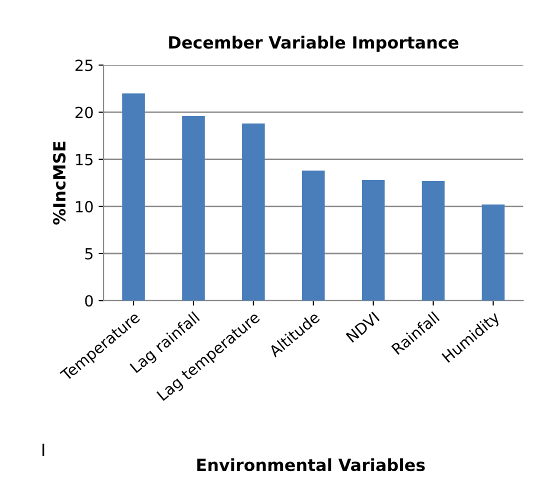 This screenshot has width=545, height=501. I want to click on x-axis-title: Environmental Variables, so click(311, 465).